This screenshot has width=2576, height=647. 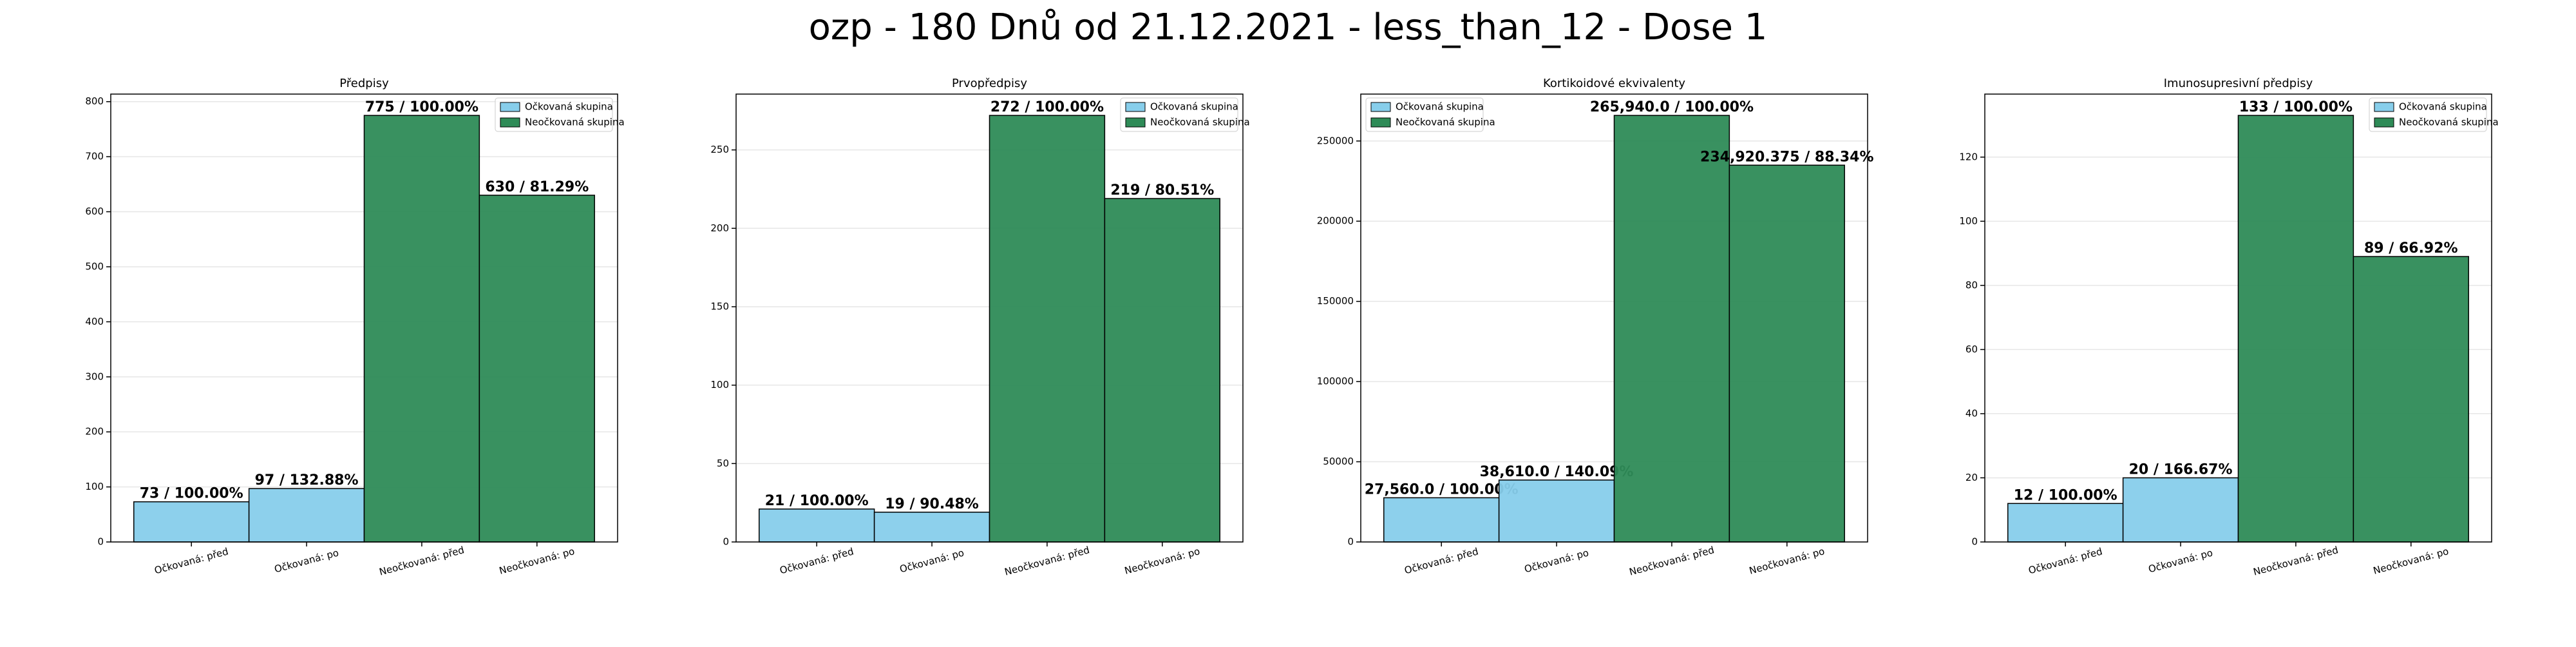 I want to click on y-tick-label: 250, so click(x=719, y=149).